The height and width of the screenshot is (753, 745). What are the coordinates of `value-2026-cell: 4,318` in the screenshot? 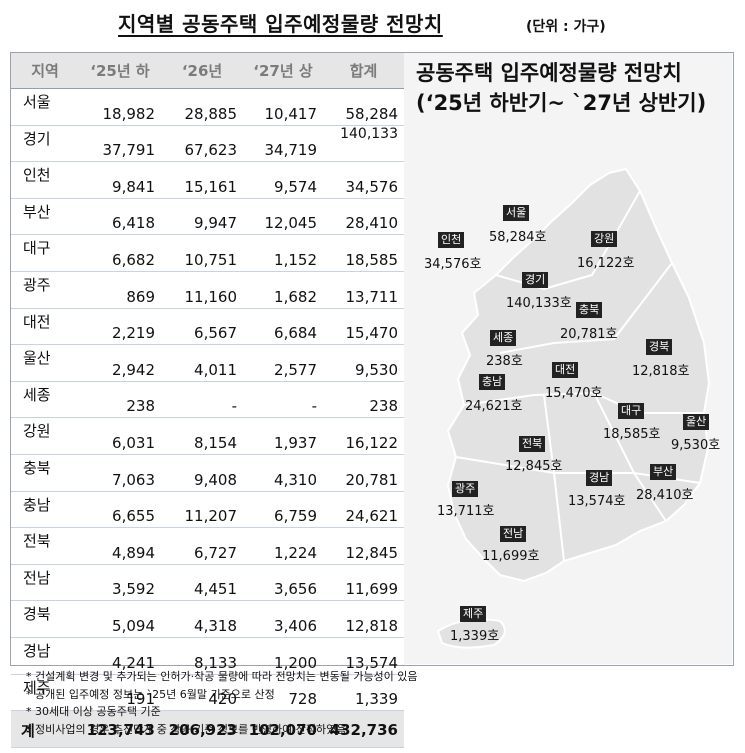 It's located at (202, 619).